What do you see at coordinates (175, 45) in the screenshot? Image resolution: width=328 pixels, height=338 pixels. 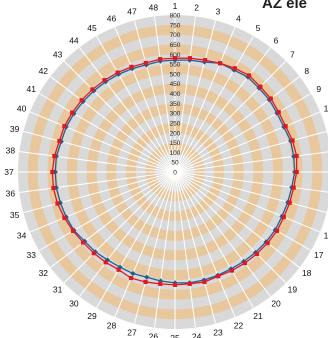 I see `radial-tick-label: 650` at bounding box center [175, 45].